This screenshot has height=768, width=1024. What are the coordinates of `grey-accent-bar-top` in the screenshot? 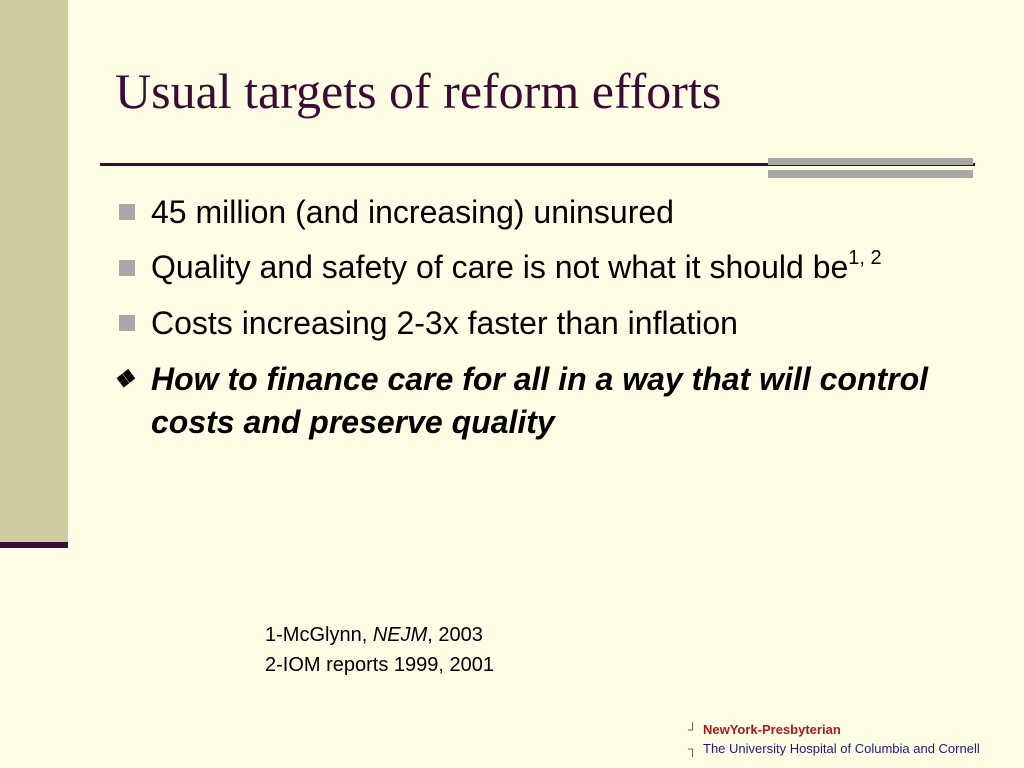 It's located at (870, 161).